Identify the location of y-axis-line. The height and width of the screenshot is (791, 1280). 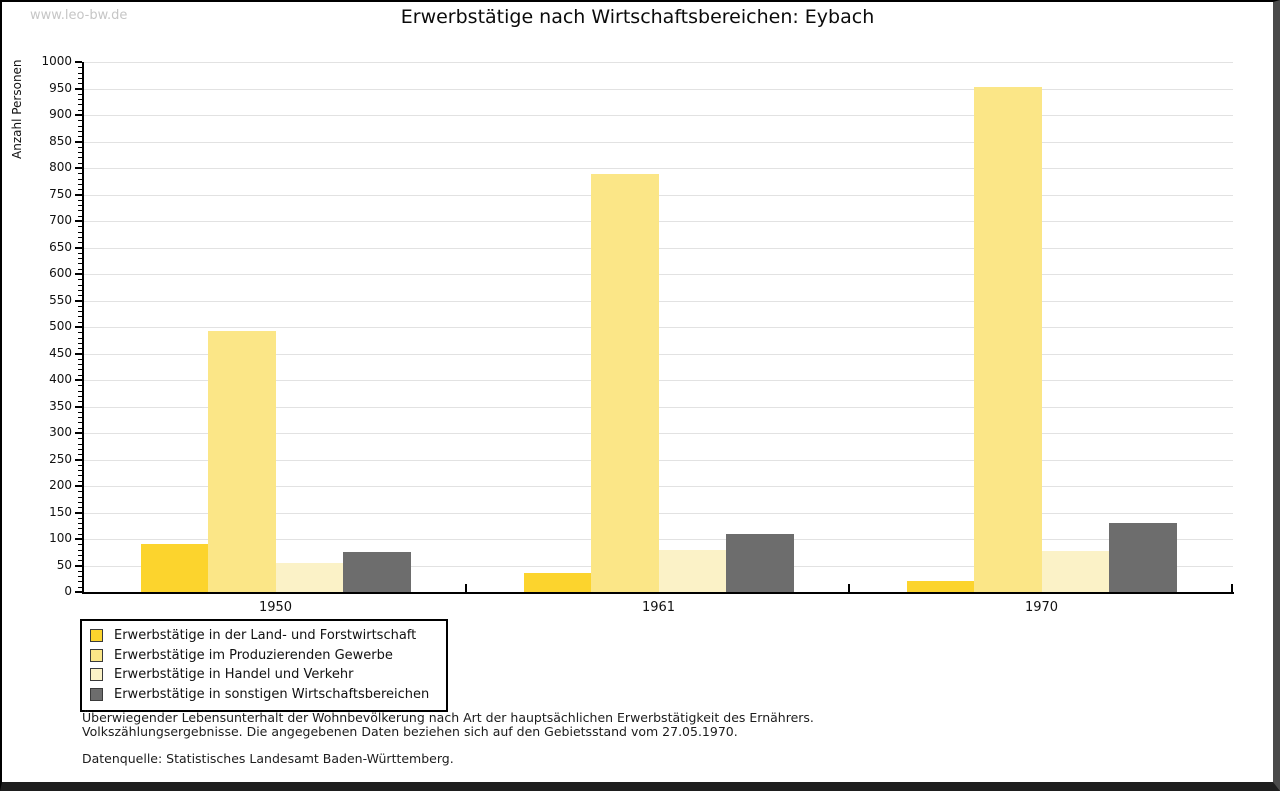
(83, 328).